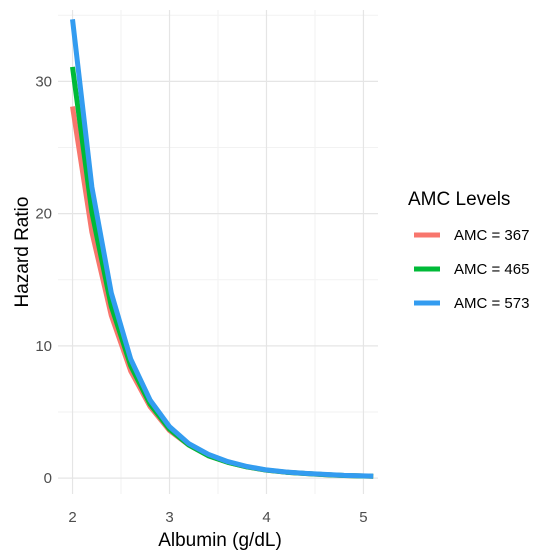 The height and width of the screenshot is (557, 550). Describe the element at coordinates (43, 280) in the screenshot. I see `y-axis-ticks: 0 10 20 30` at that location.